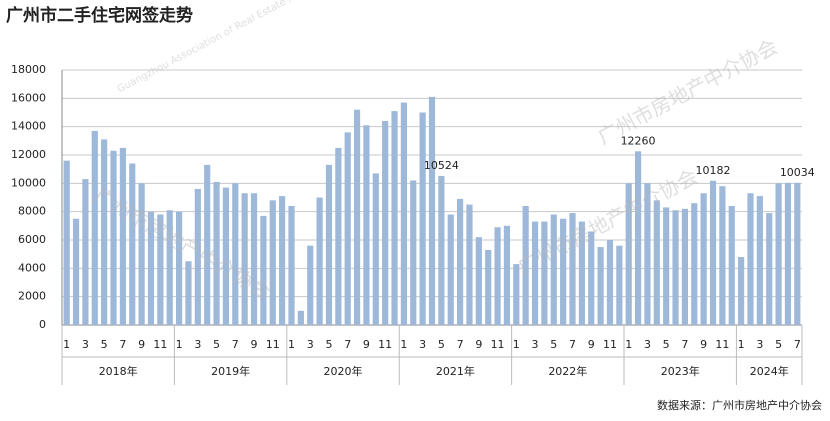 This screenshot has width=830, height=421. Describe the element at coordinates (713, 170) in the screenshot. I see `data-label: 10182` at that location.